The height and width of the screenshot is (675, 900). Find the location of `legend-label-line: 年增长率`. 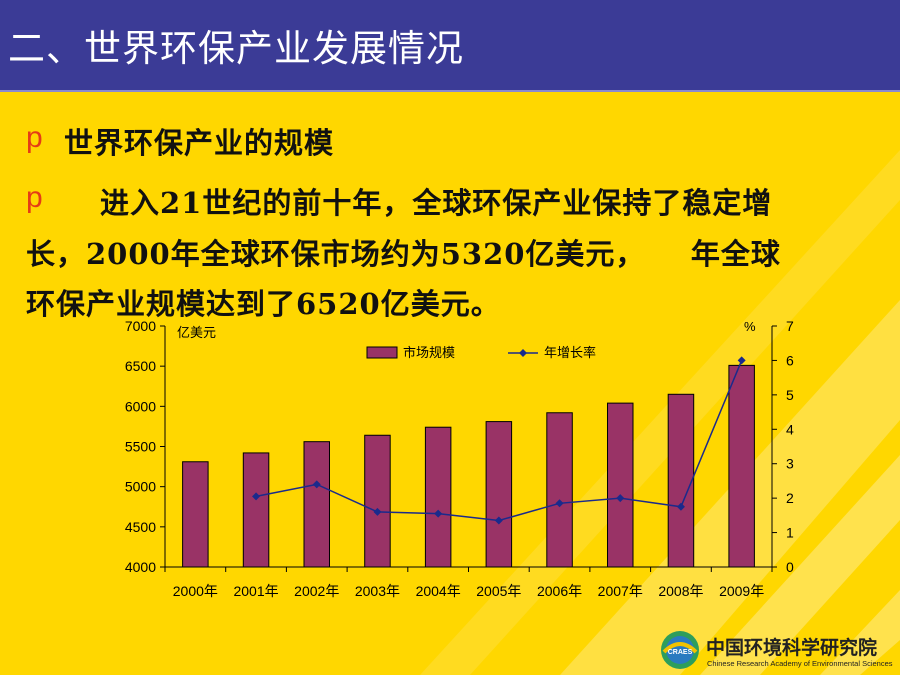

legend-label-line: 年增长率 is located at coordinates (570, 352).